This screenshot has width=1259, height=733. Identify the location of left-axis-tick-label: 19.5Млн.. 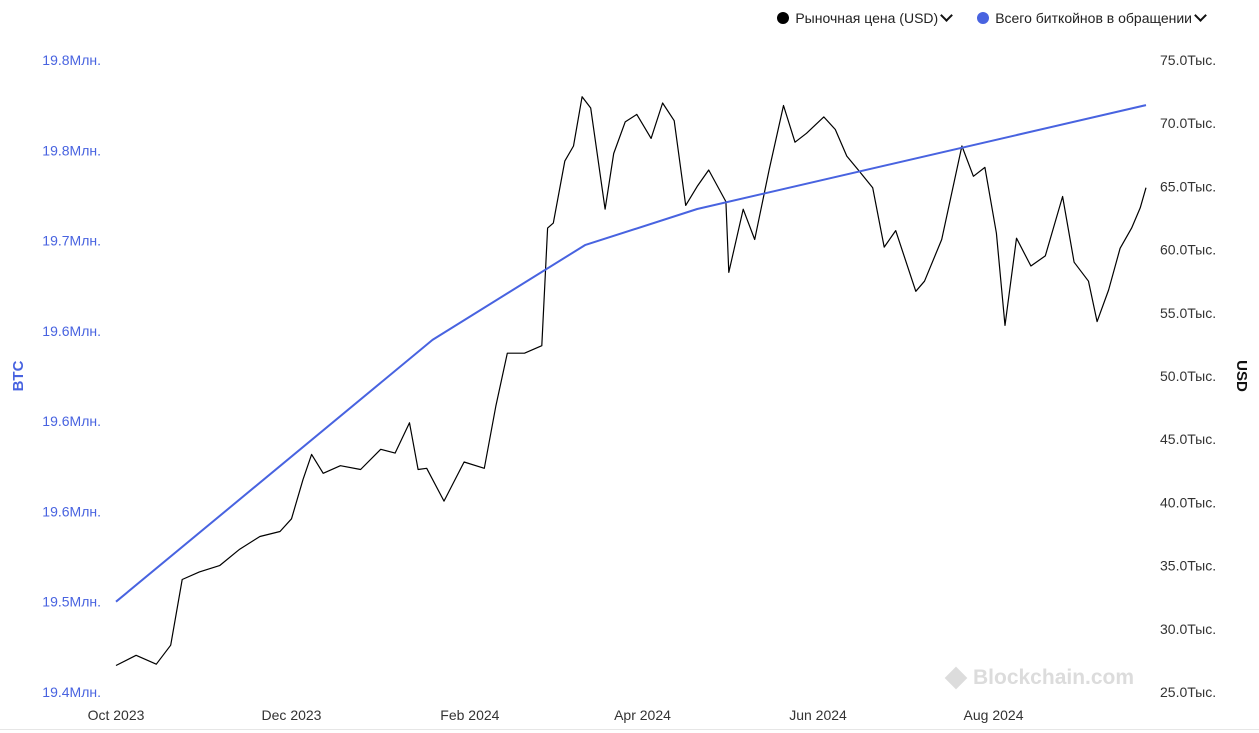
(71, 602).